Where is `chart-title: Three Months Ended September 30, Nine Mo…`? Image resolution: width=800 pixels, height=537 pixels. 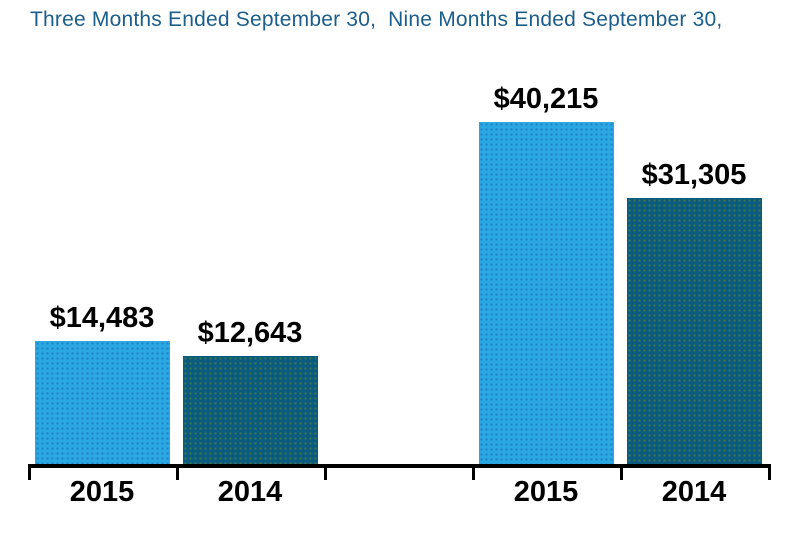 chart-title: Three Months Ended September 30, Nine Mo… is located at coordinates (376, 19).